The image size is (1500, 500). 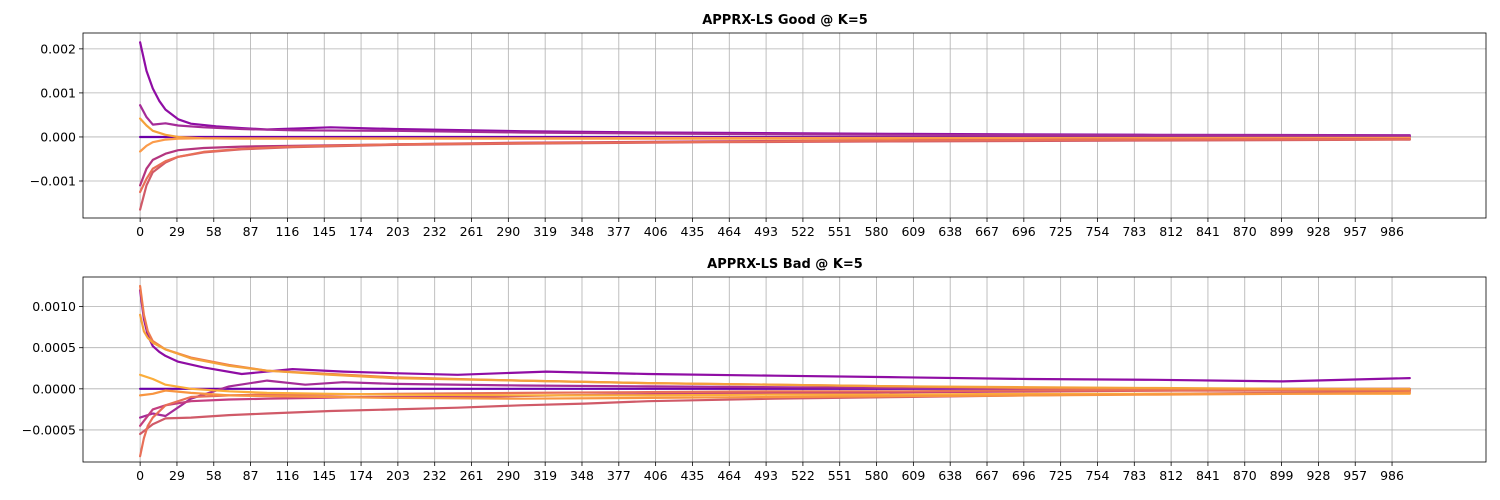 I want to click on y-tick-label: −0.001, so click(x=53, y=181).